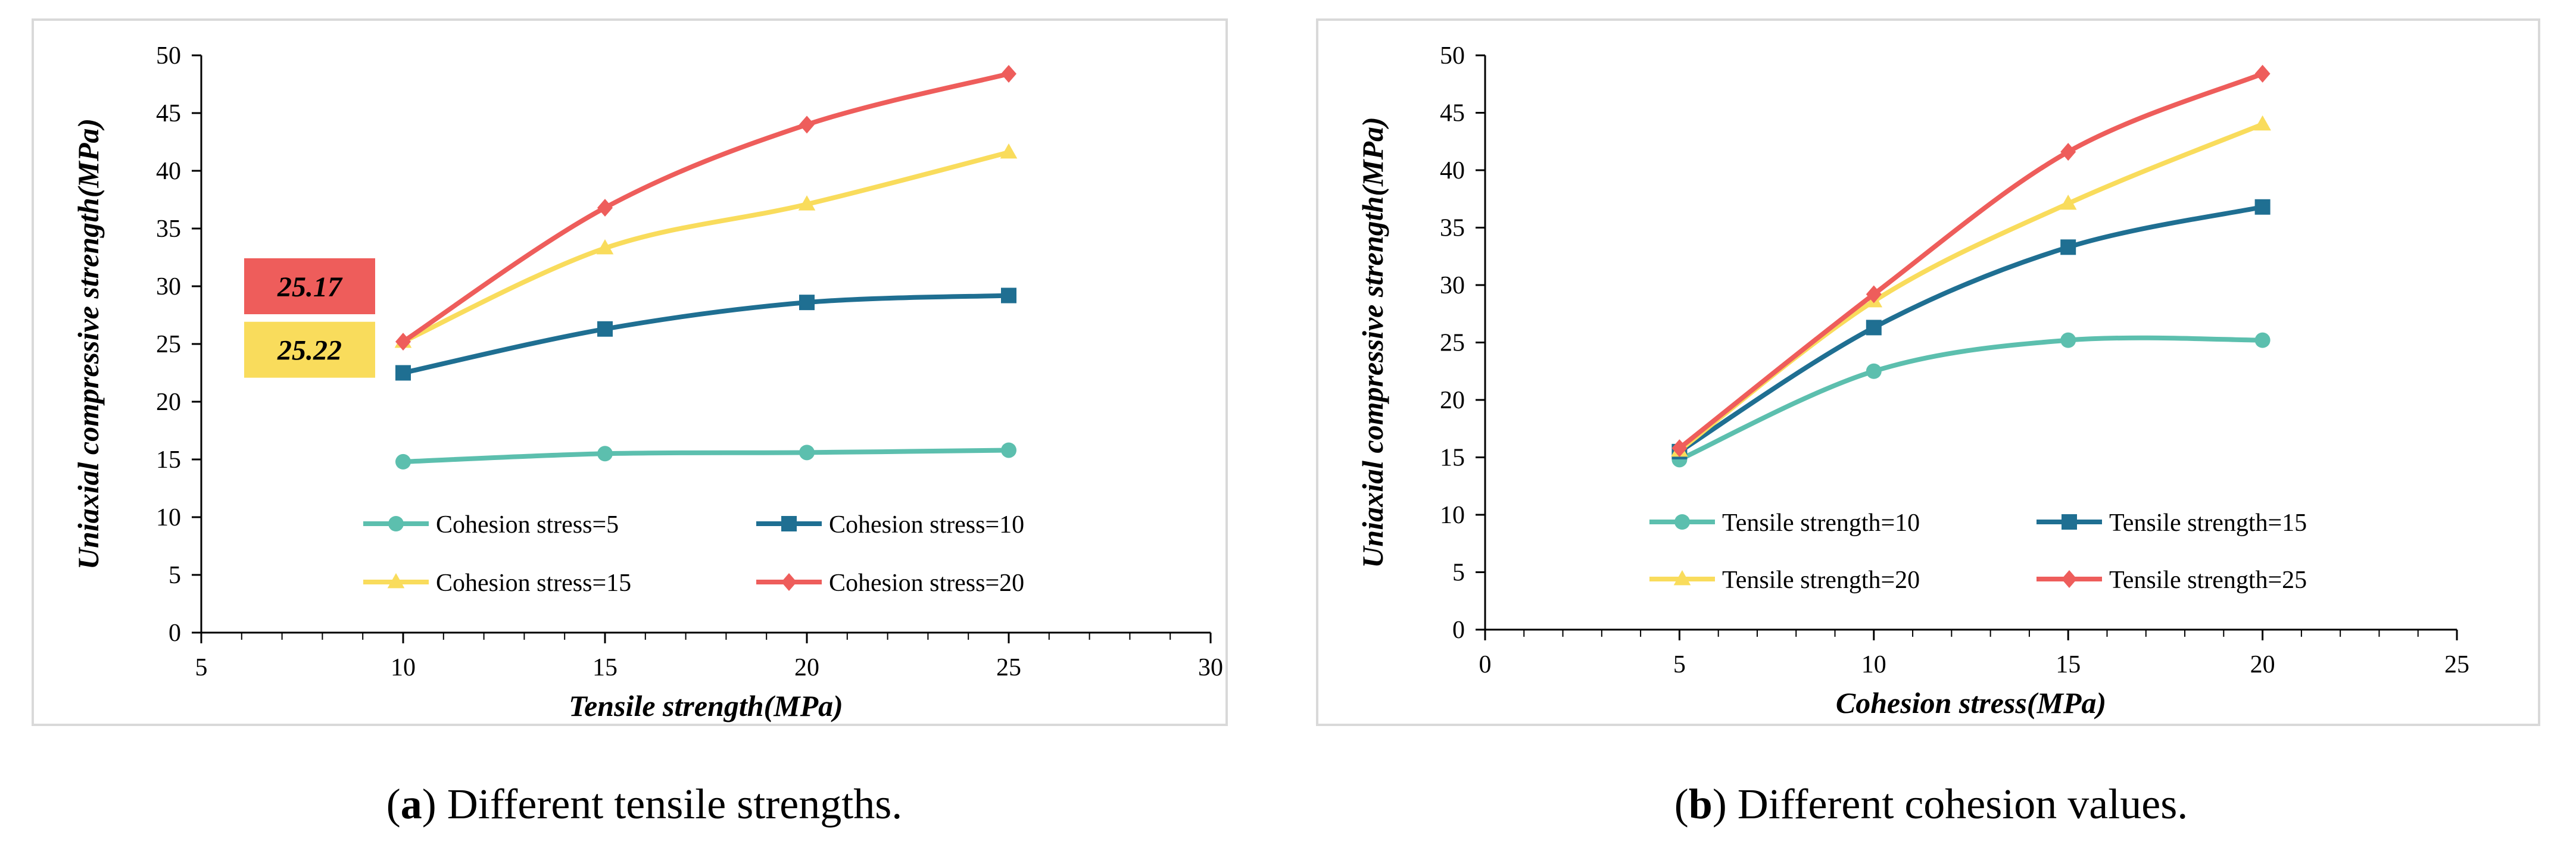  Describe the element at coordinates (2208, 580) in the screenshot. I see `legend-label: Tensile strength=25` at that location.